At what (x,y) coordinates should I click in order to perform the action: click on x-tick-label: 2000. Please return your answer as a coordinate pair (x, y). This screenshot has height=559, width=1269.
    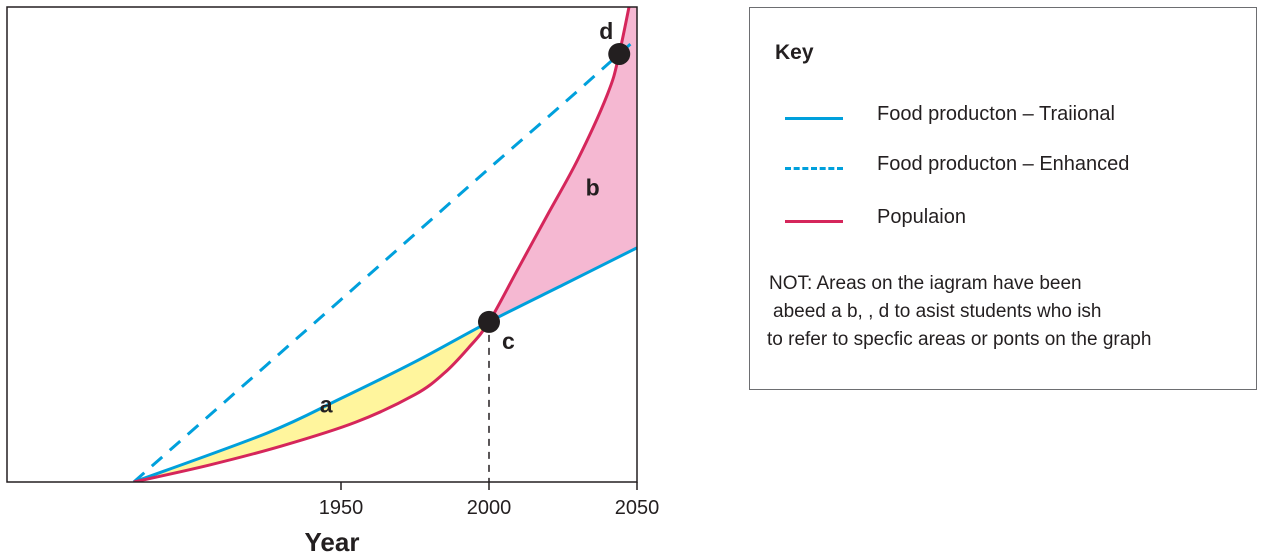
    Looking at the image, I should click on (489, 508).